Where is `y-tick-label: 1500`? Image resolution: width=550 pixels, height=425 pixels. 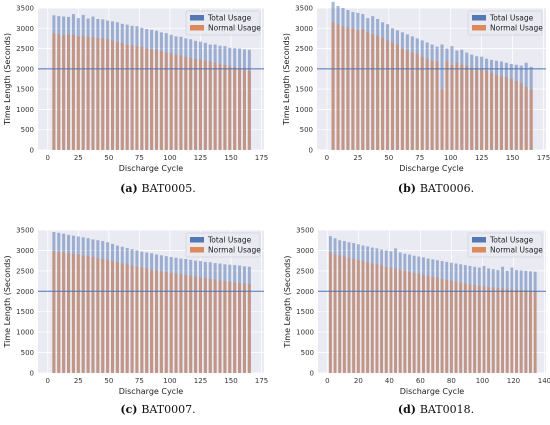 y-tick-label: 1500 is located at coordinates (25, 312).